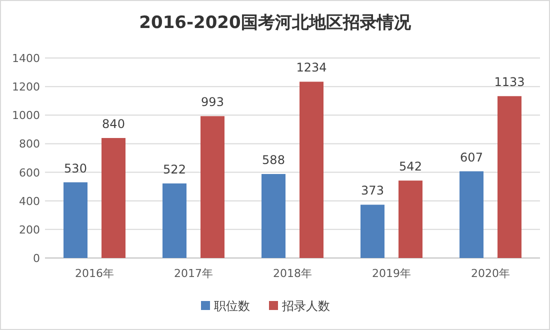 The height and width of the screenshot is (330, 550). I want to click on y-tick-label: 800, so click(29, 144).